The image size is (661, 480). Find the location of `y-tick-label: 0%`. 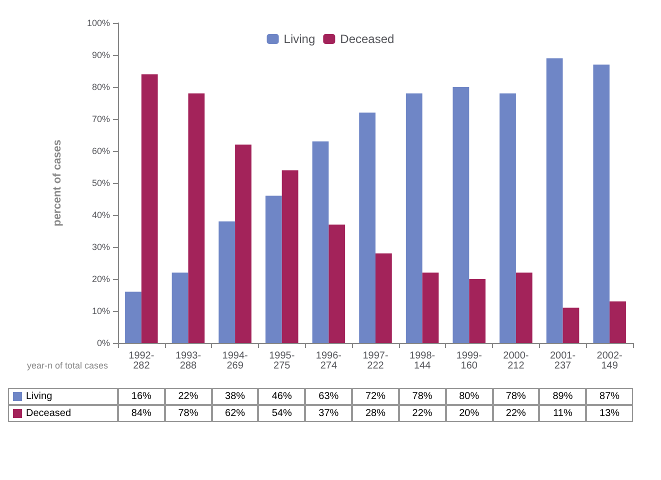

y-tick-label: 0% is located at coordinates (103, 343).